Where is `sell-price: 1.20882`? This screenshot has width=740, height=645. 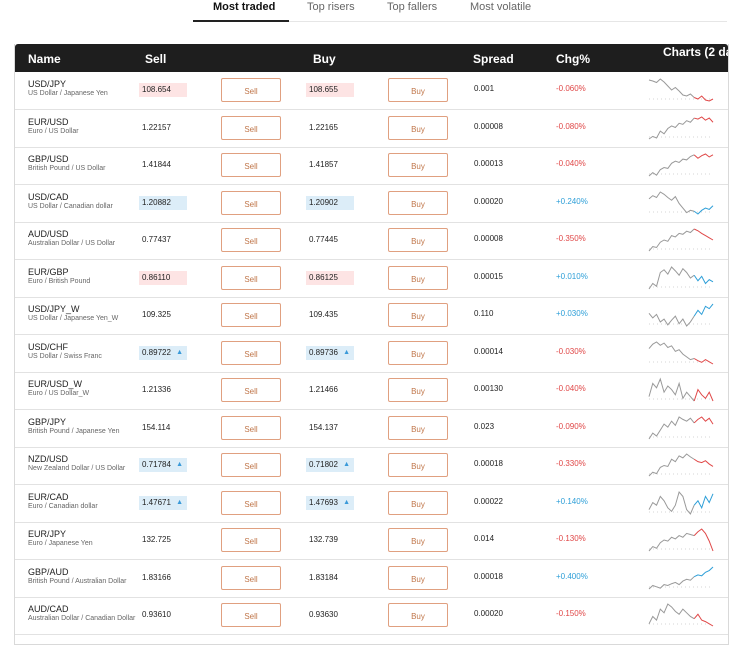 sell-price: 1.20882 is located at coordinates (163, 202).